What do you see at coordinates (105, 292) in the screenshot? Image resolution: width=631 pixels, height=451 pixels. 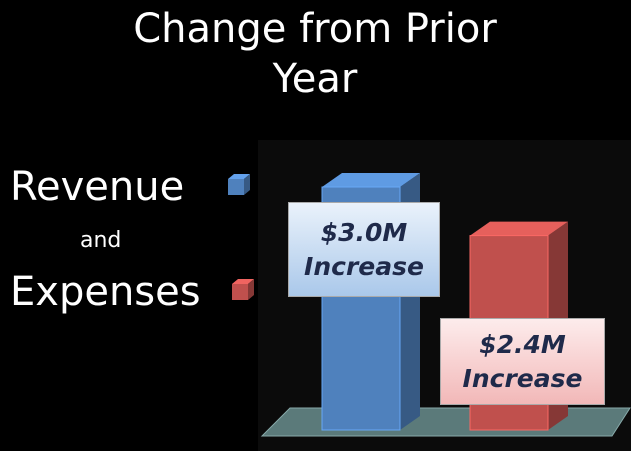 I see `legend-label: Expenses` at bounding box center [105, 292].